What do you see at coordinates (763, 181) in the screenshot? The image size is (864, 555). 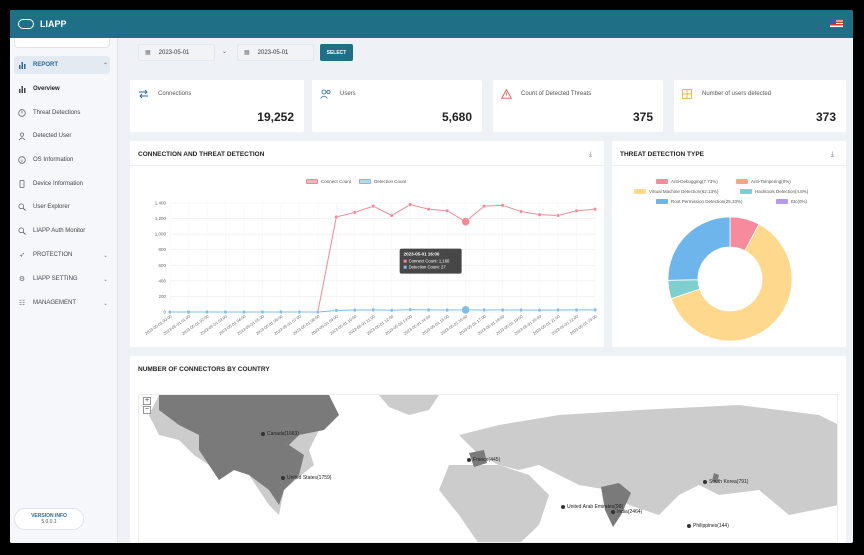 I see `pie-legend-item: Anti-Tampering(0%)` at bounding box center [763, 181].